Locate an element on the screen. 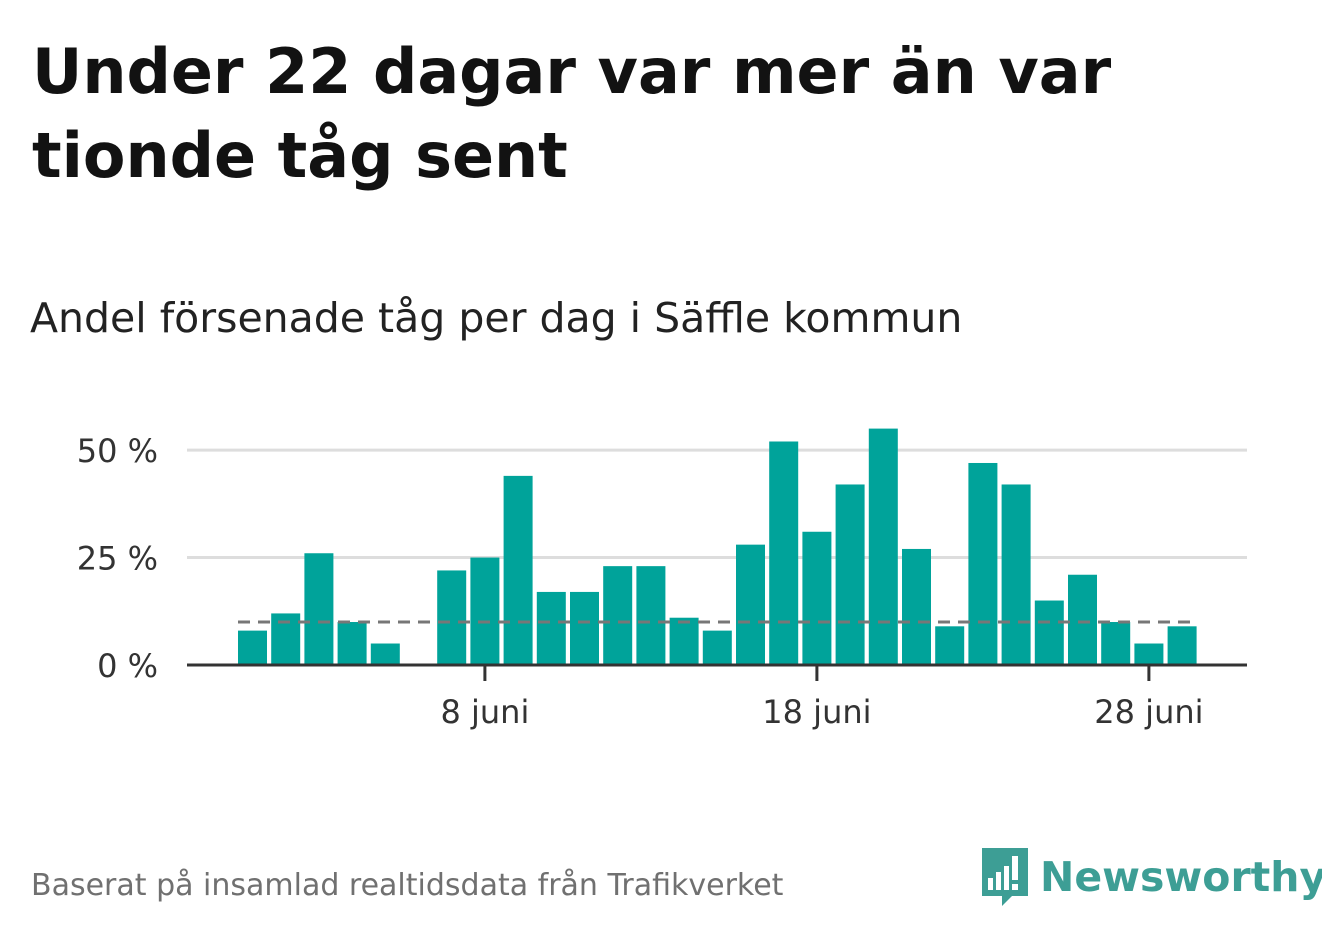  grid-lines is located at coordinates (717, 504).